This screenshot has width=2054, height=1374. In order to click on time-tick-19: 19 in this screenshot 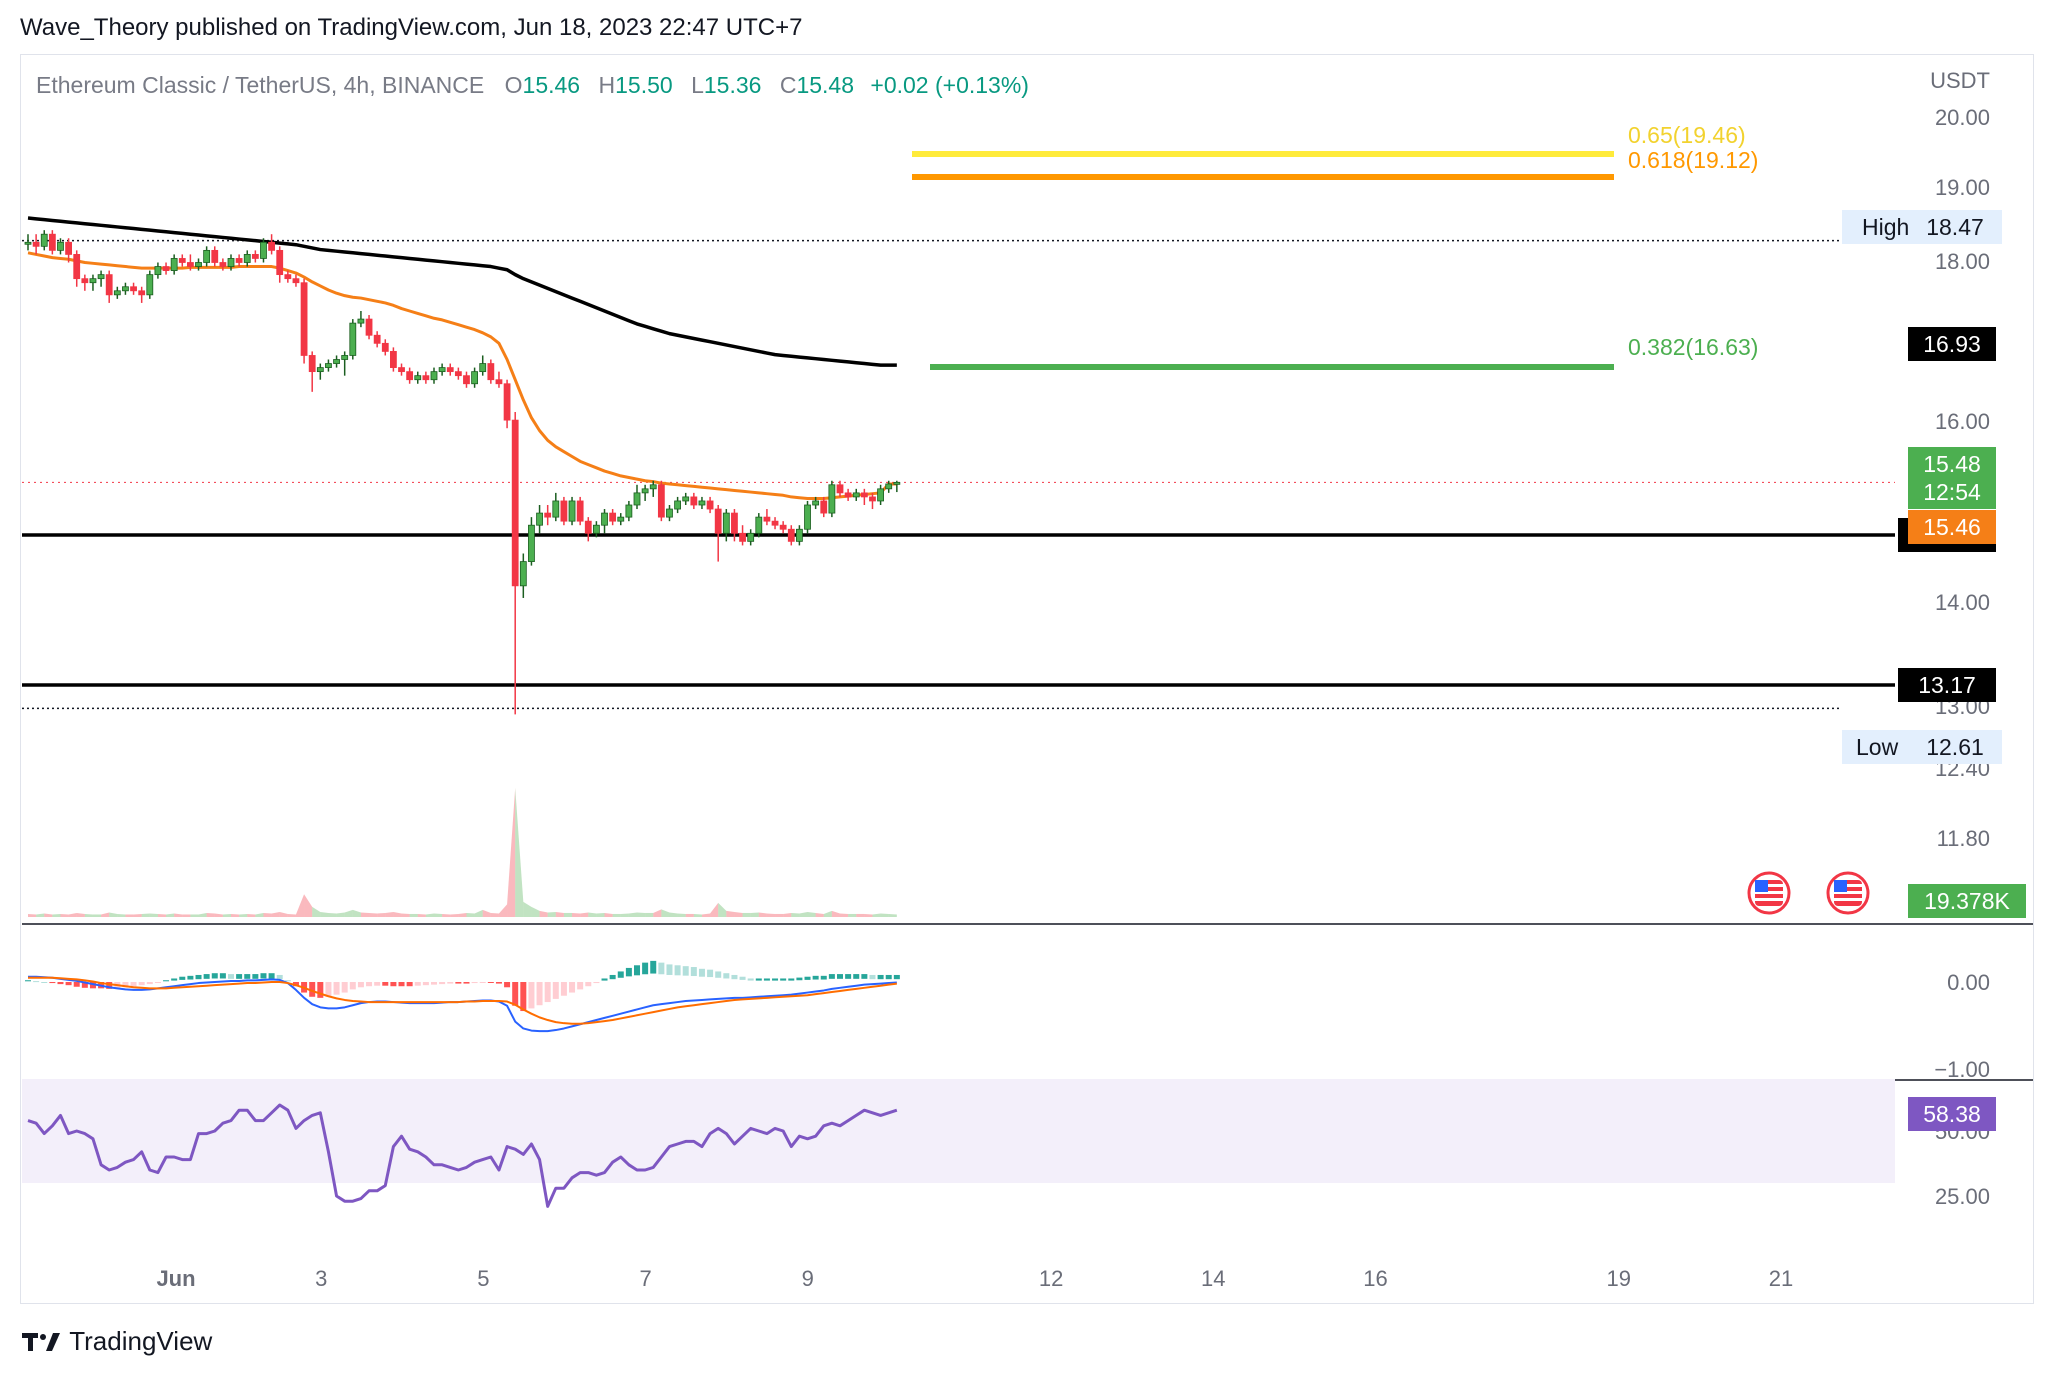, I will do `click(1619, 1278)`.